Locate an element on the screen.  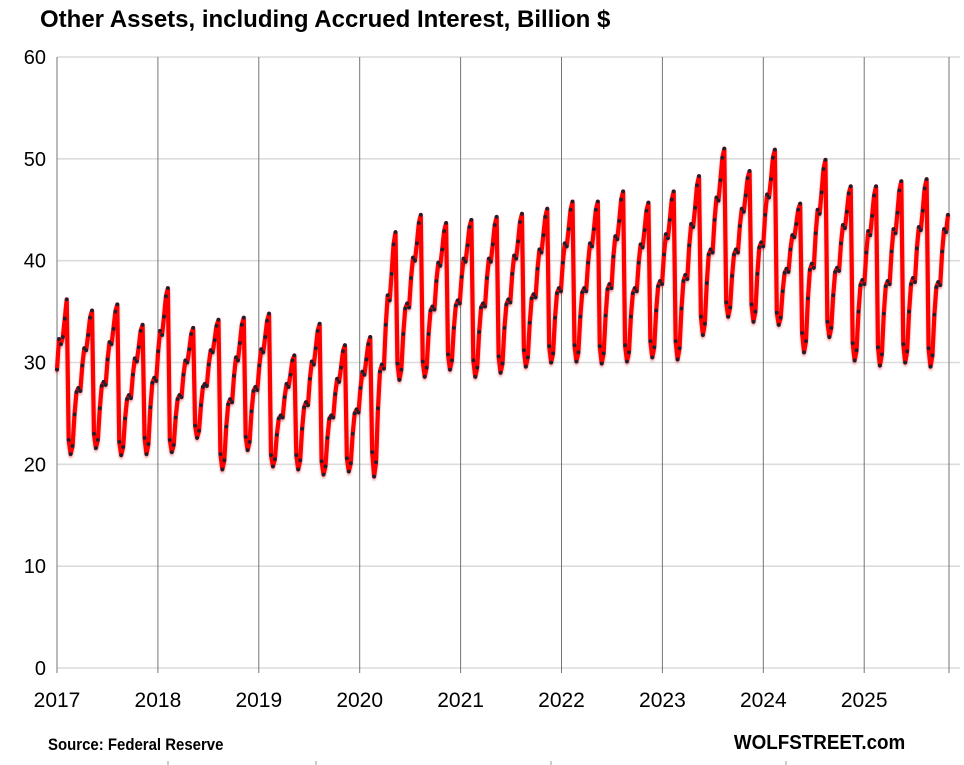
x-axis-tick-label: 2025 is located at coordinates (864, 700).